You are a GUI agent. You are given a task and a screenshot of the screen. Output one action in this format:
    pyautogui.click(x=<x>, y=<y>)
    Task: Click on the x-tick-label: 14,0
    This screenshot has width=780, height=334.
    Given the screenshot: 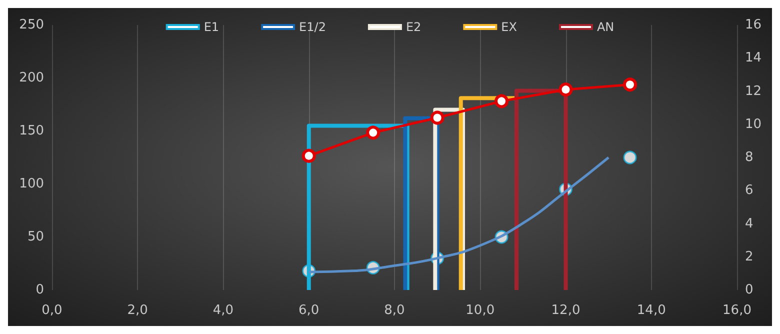 What is the action you would take?
    pyautogui.click(x=651, y=310)
    